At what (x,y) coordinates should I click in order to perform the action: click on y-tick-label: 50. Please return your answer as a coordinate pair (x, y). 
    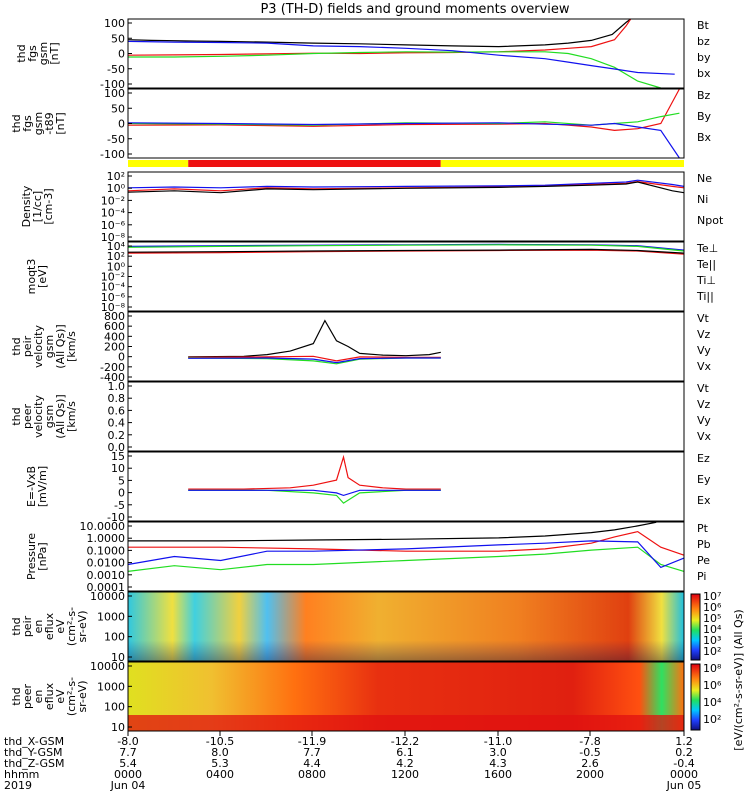
    Looking at the image, I should click on (118, 108).